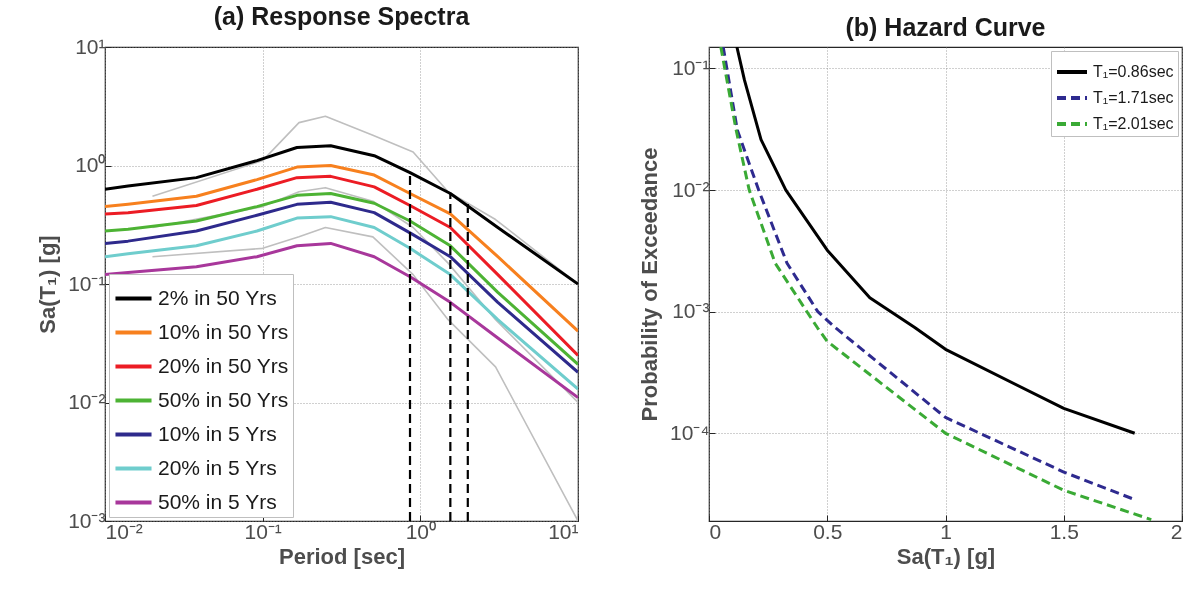 This screenshot has height=598, width=1199. Describe the element at coordinates (217, 433) in the screenshot. I see `legend-label: 10% in 5 Yrs` at that location.